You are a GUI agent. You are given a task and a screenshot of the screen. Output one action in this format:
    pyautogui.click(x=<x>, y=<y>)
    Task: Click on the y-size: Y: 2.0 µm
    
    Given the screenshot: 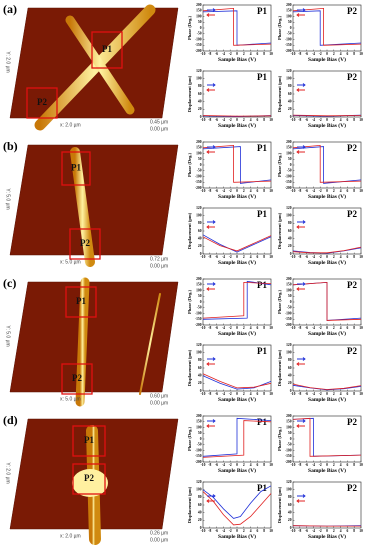 What is the action you would take?
    pyautogui.click(x=8, y=472)
    